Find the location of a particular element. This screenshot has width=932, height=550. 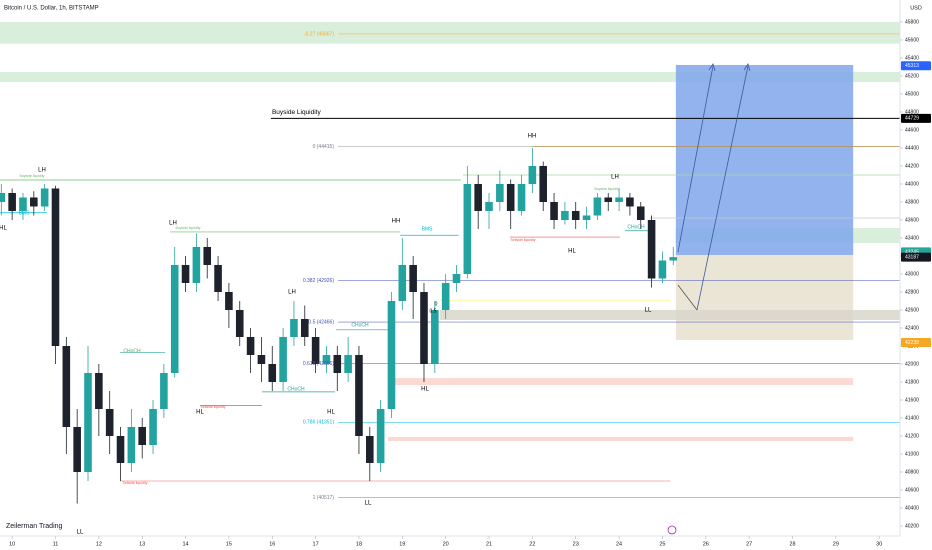

y-tick-label: 41400 is located at coordinates (912, 418).